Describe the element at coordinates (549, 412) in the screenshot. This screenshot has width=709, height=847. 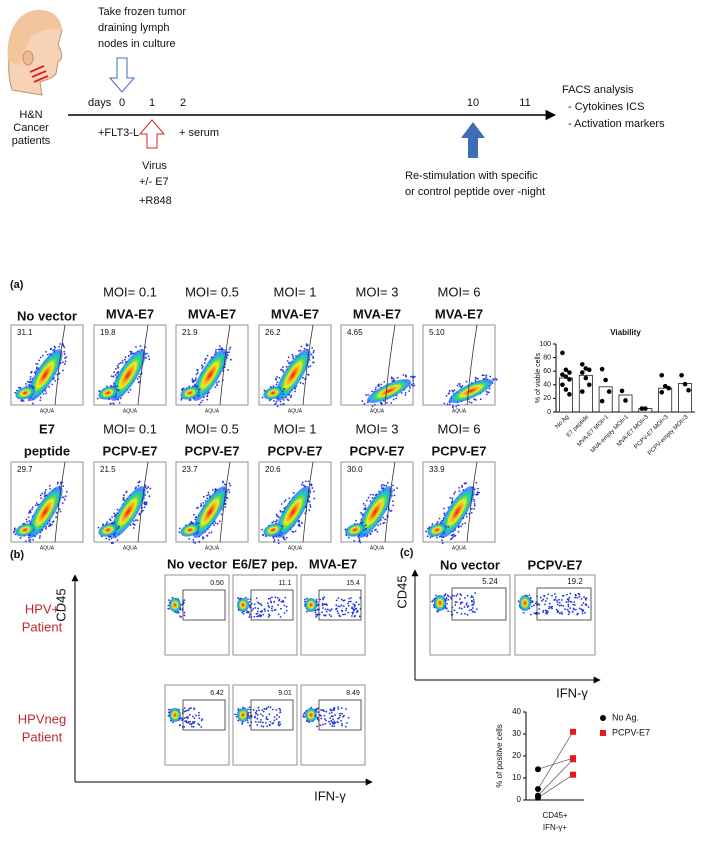
I see `y-tick-label: 0` at that location.